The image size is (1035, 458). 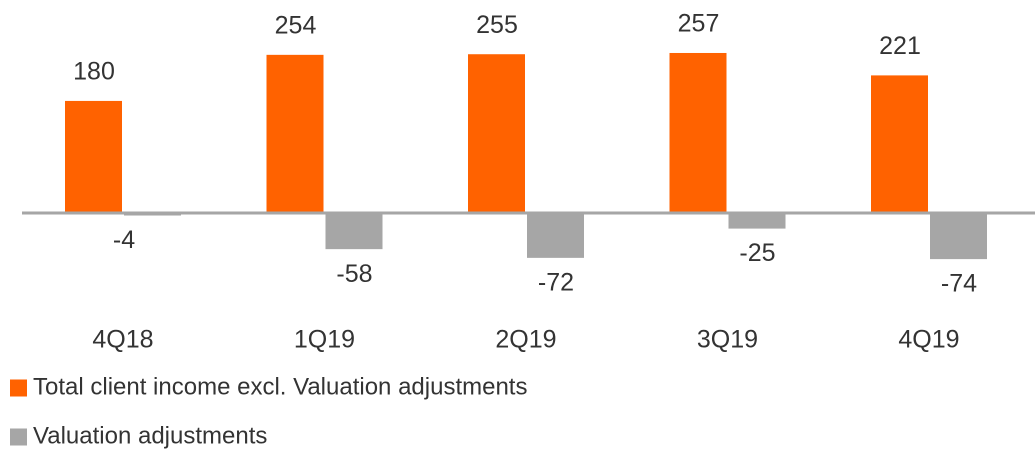 I want to click on value-label: 180, so click(x=94, y=72).